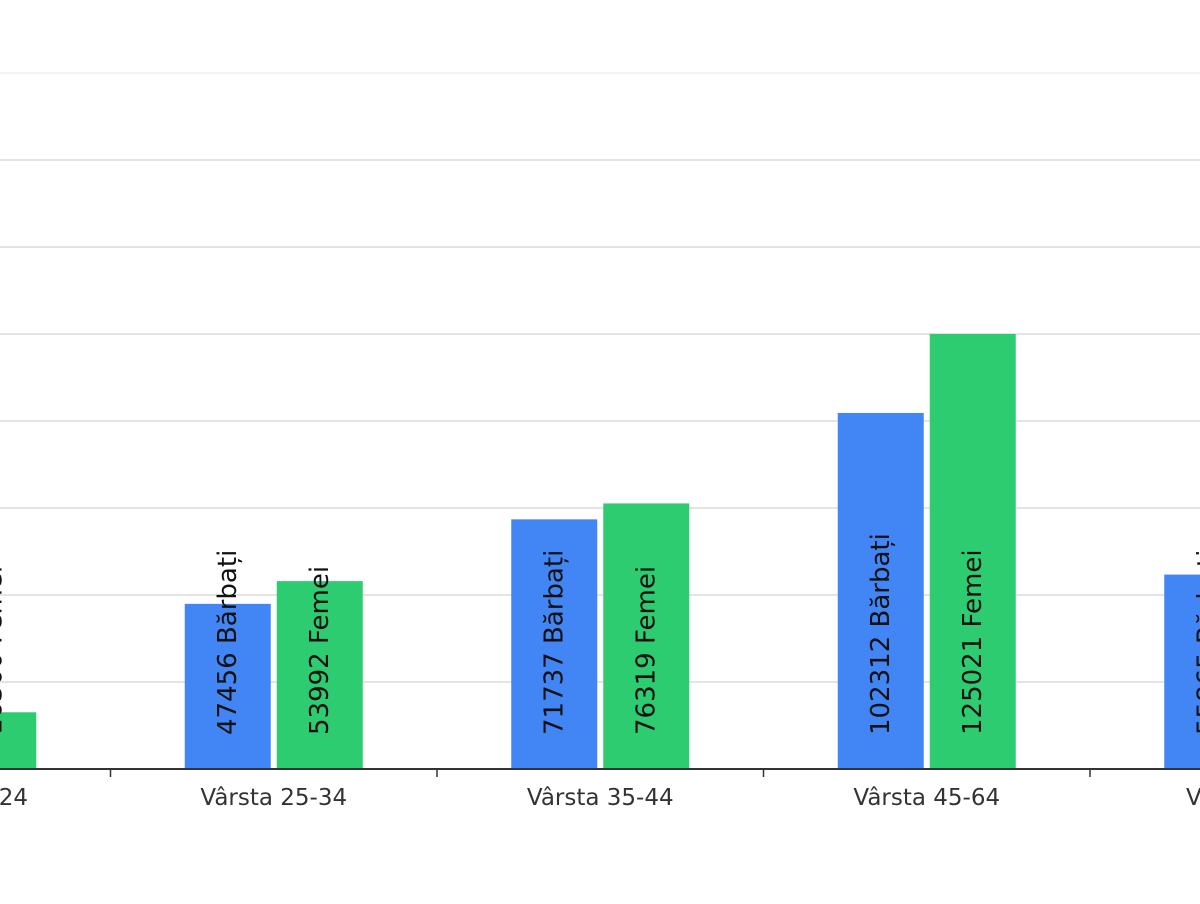 This screenshot has height=904, width=1200. I want to click on data-label: 76319 Femei, so click(646, 650).